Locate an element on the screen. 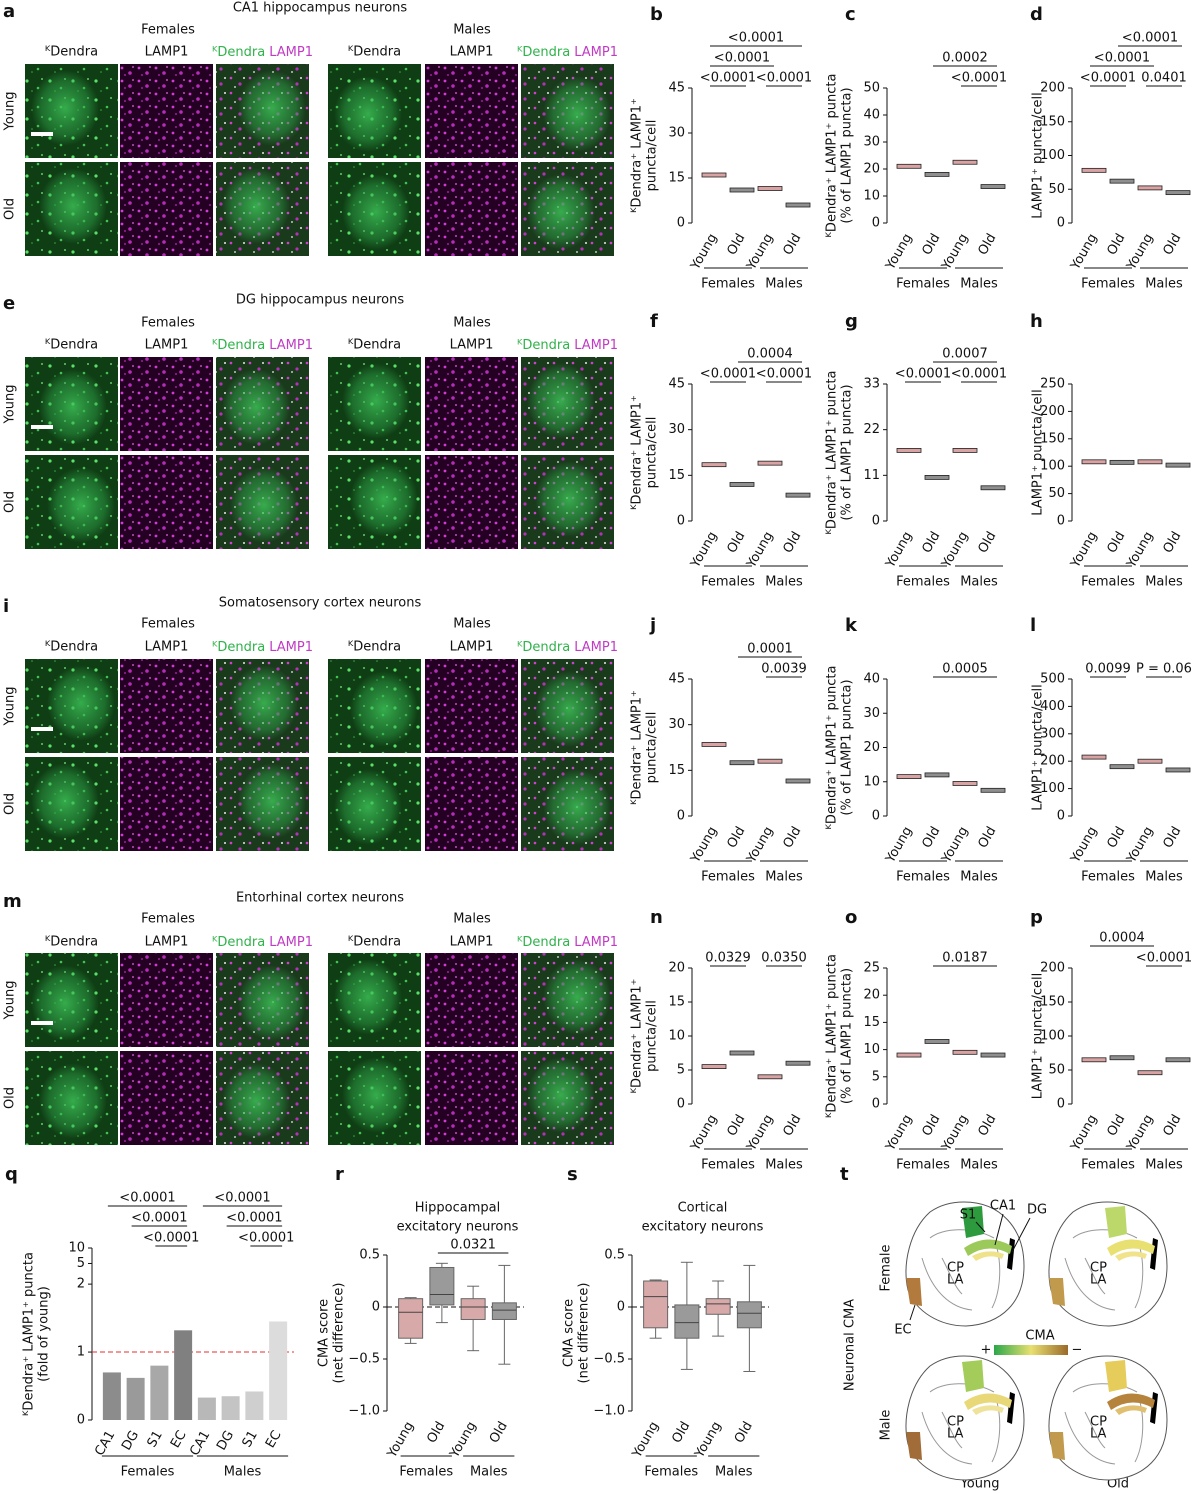 Image resolution: width=1200 pixels, height=1494 pixels. p-value: 0.0007 is located at coordinates (965, 354).